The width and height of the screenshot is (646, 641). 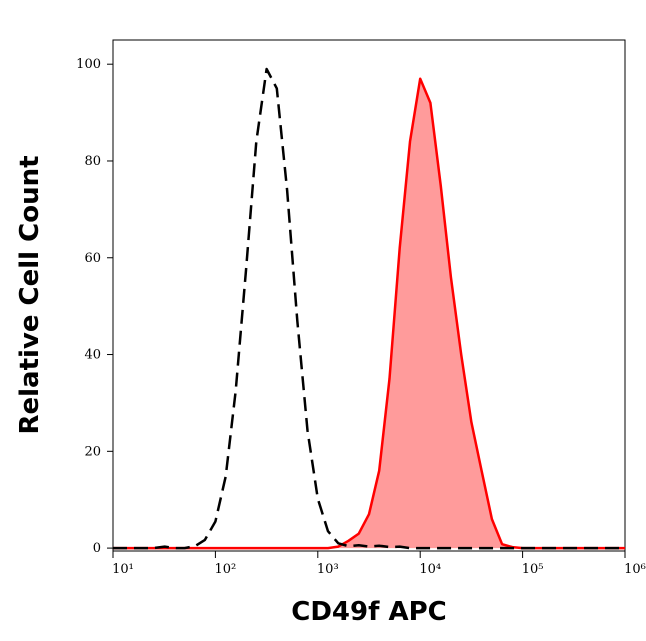 What do you see at coordinates (123, 569) in the screenshot?
I see `x-tick-label: 10¹` at bounding box center [123, 569].